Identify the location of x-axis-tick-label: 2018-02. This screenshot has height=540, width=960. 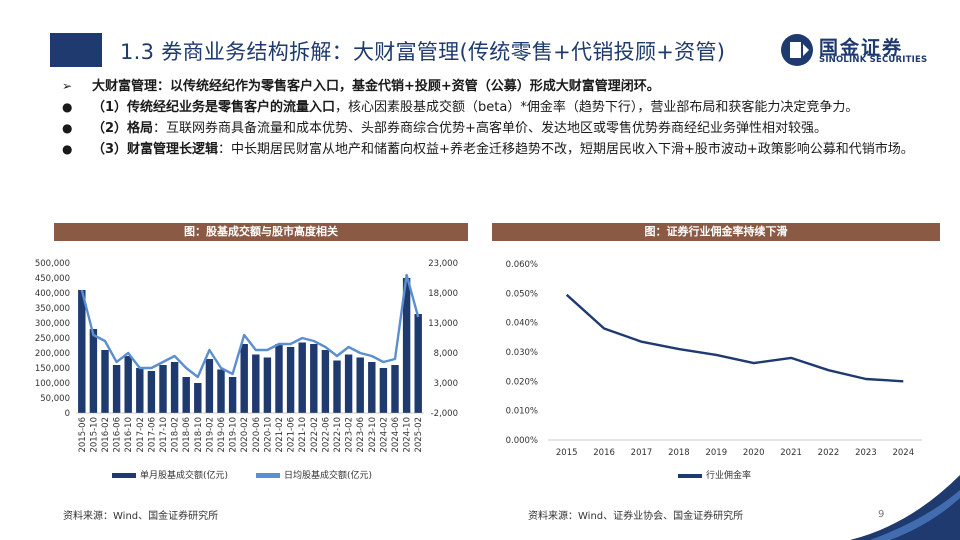
(176, 435).